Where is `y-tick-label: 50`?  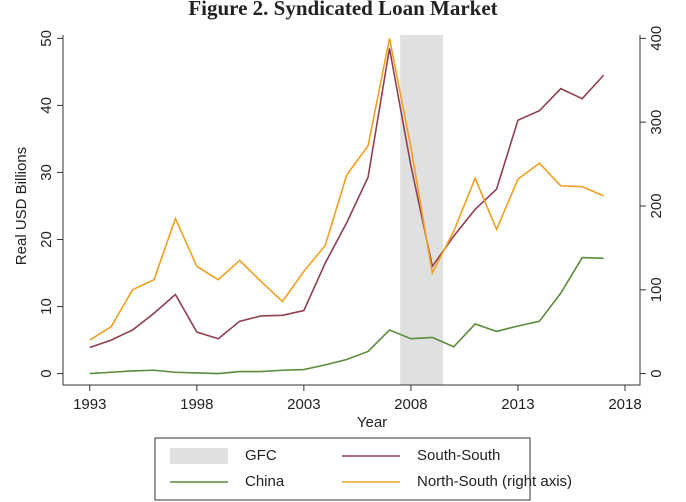 y-tick-label: 50 is located at coordinates (46, 38).